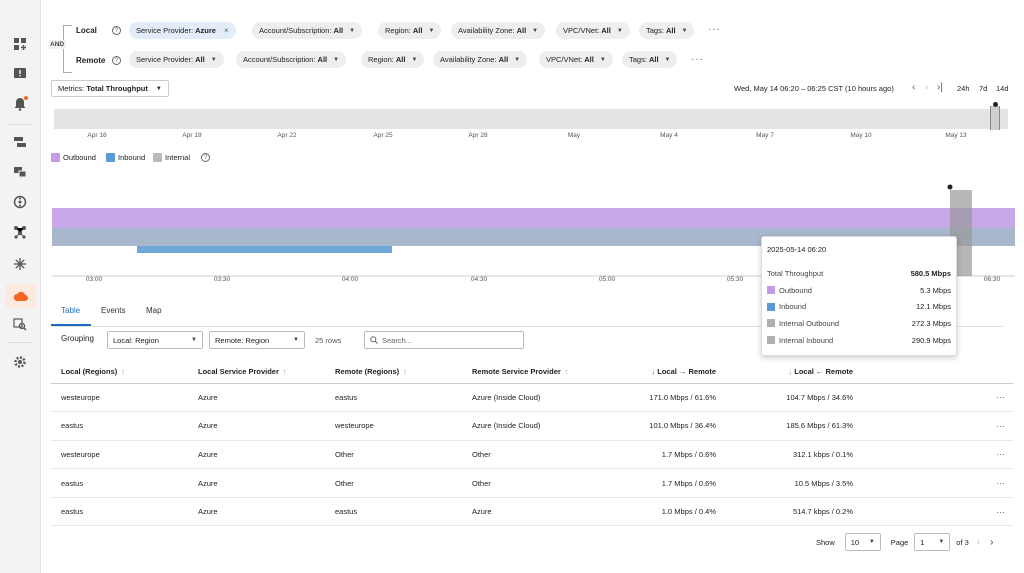  Describe the element at coordinates (480, 59) in the screenshot. I see `remote-filter-chip: Availability Zone: All ▼` at that location.